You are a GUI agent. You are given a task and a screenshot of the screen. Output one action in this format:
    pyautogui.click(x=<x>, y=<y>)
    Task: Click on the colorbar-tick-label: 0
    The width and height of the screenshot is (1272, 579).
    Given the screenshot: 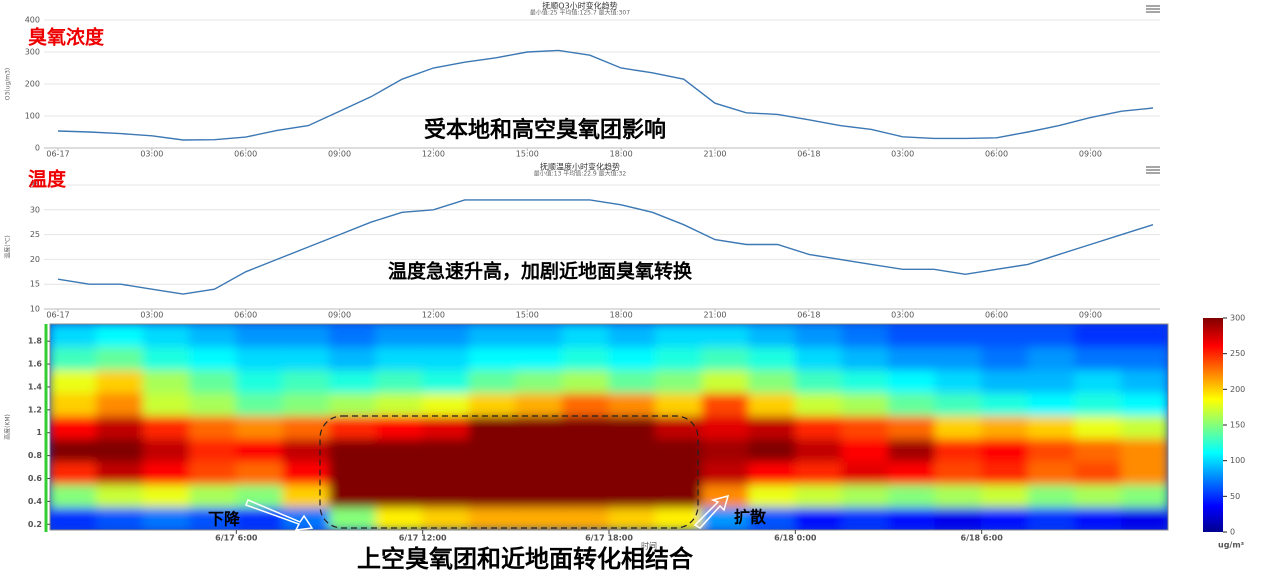 What is the action you would take?
    pyautogui.click(x=1232, y=532)
    